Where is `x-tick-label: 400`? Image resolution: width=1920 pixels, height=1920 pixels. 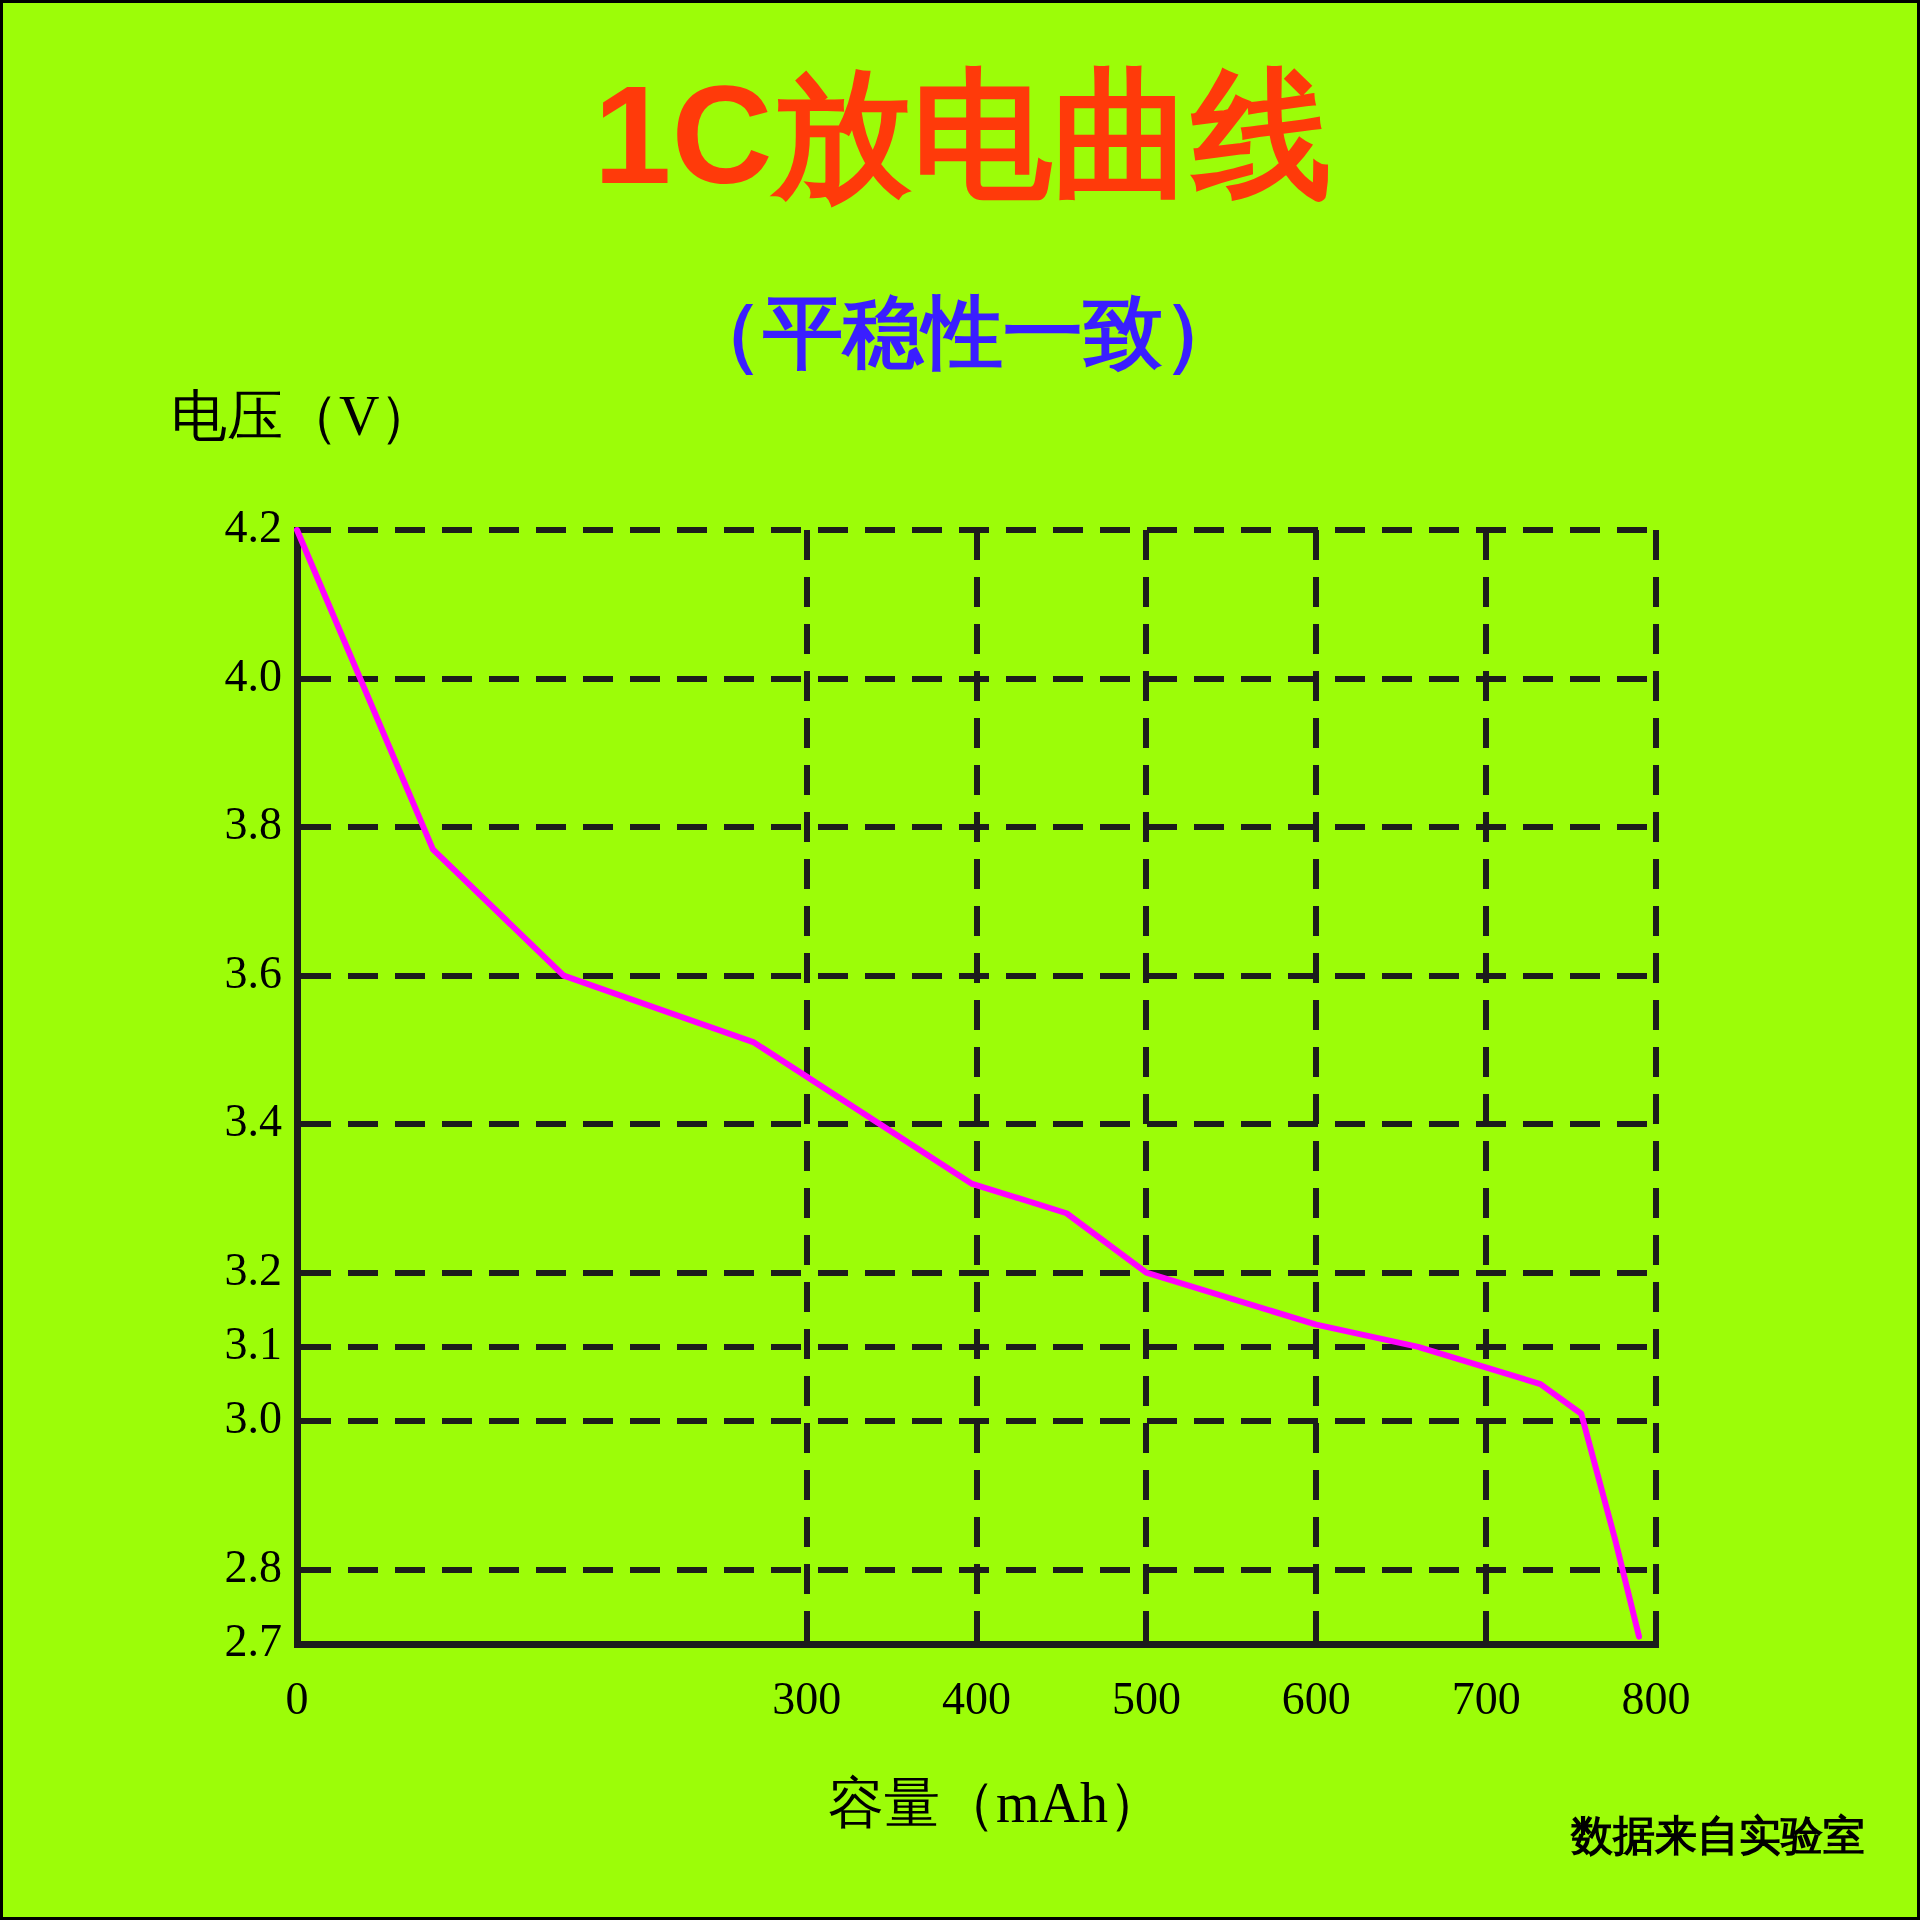 x-tick-label: 400 is located at coordinates (976, 1698).